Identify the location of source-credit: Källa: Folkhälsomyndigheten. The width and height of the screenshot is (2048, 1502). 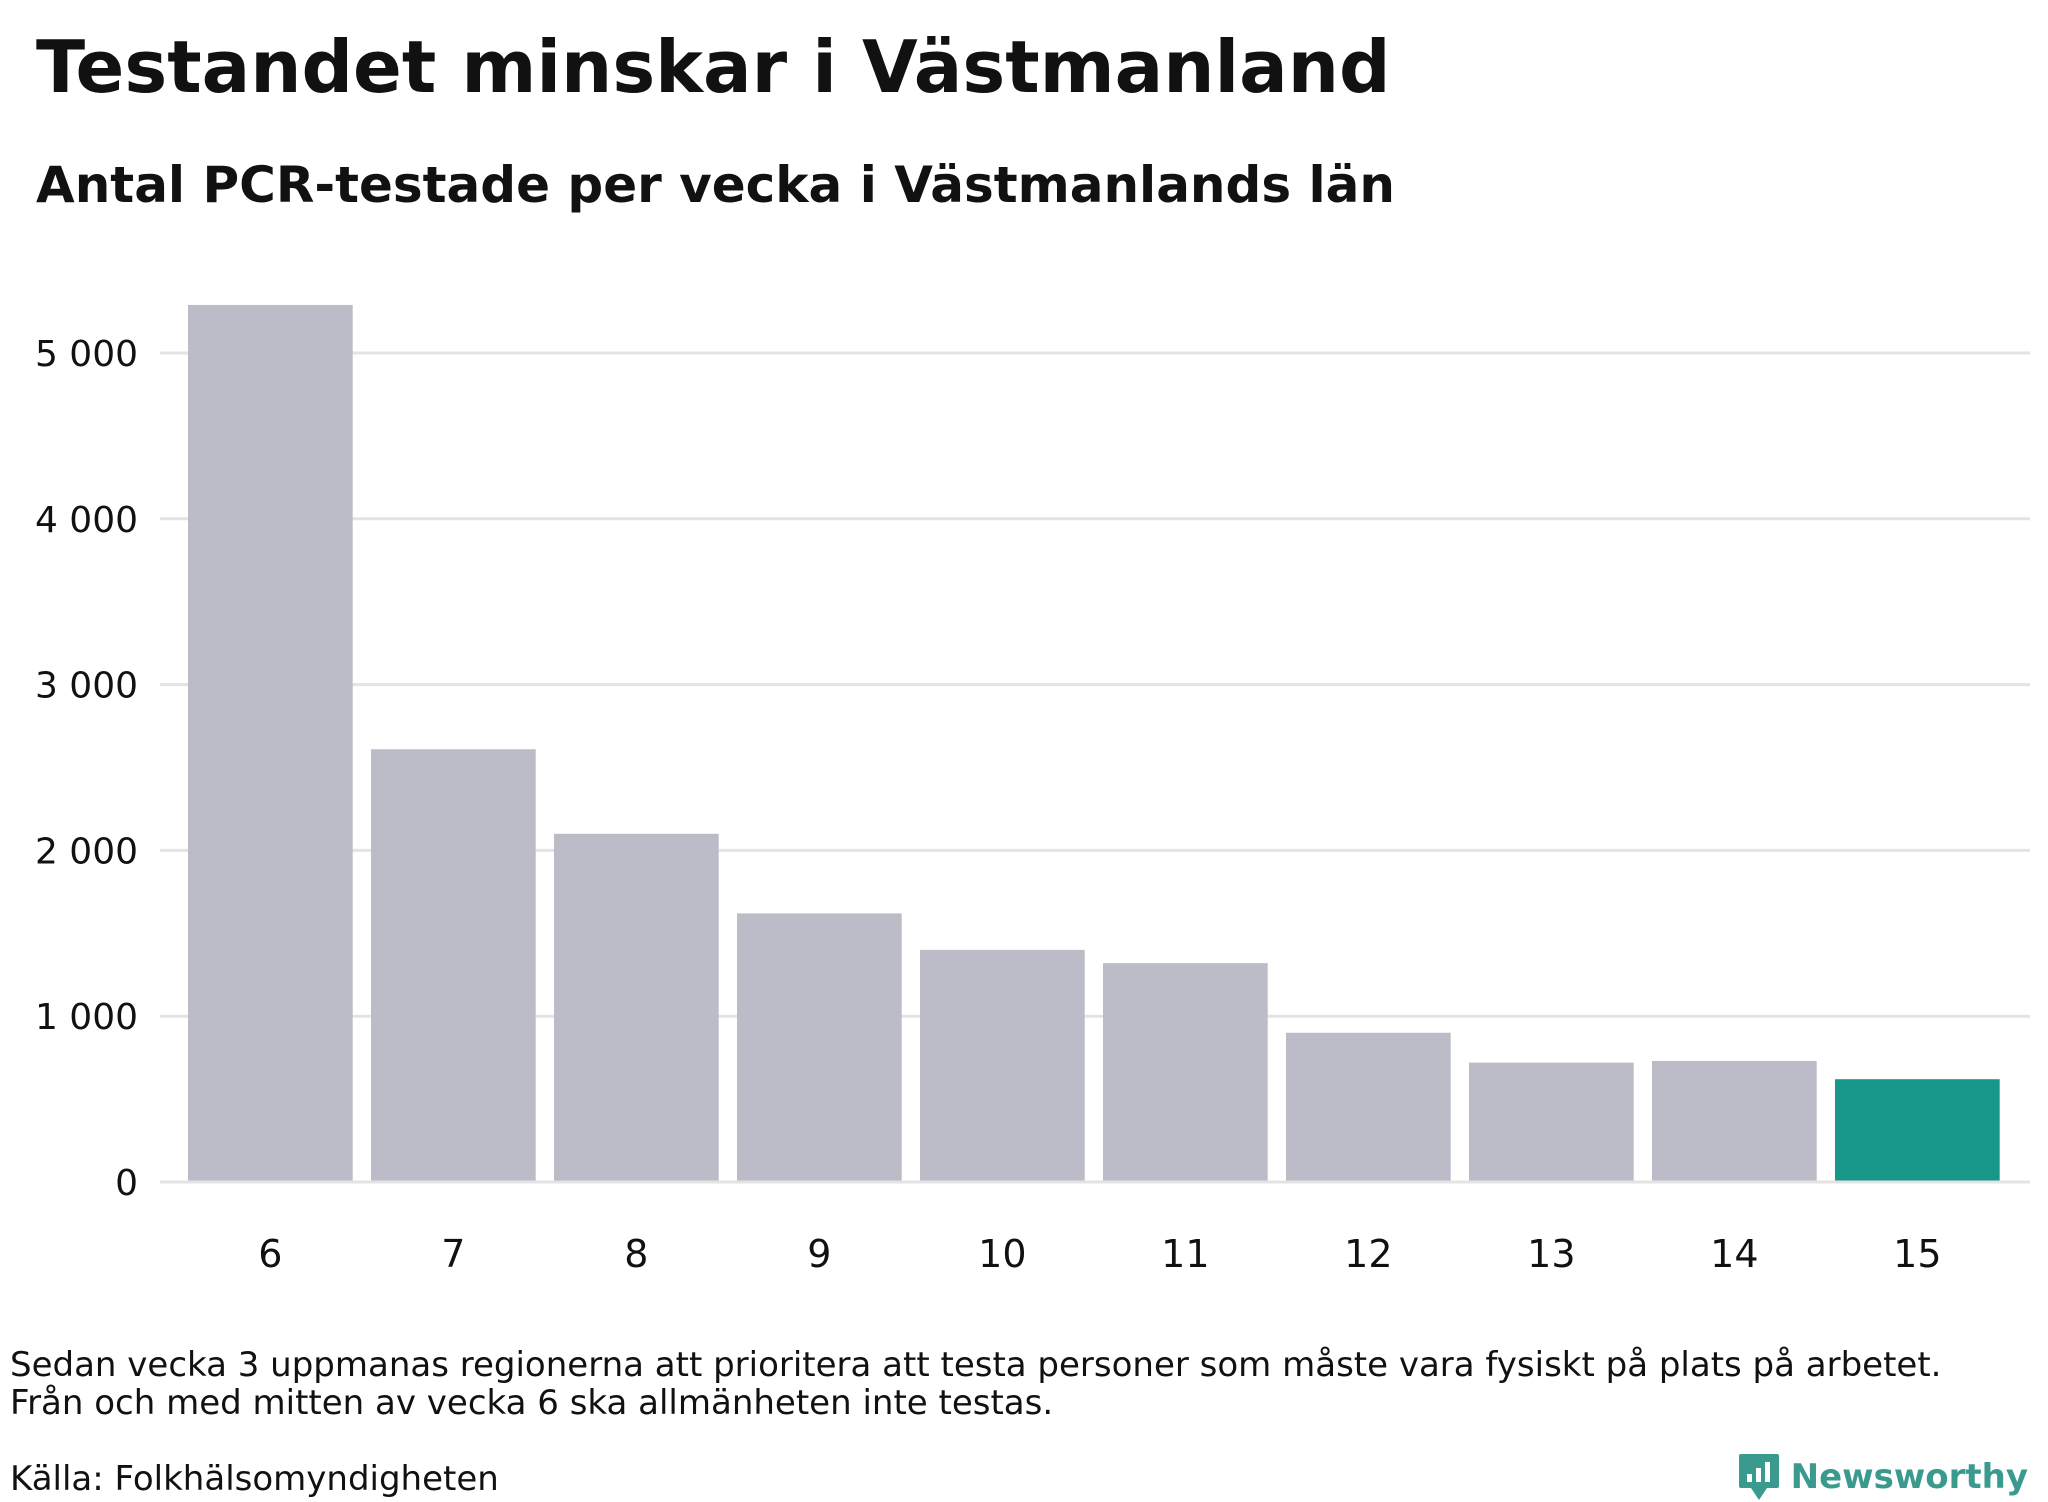
(254, 1479).